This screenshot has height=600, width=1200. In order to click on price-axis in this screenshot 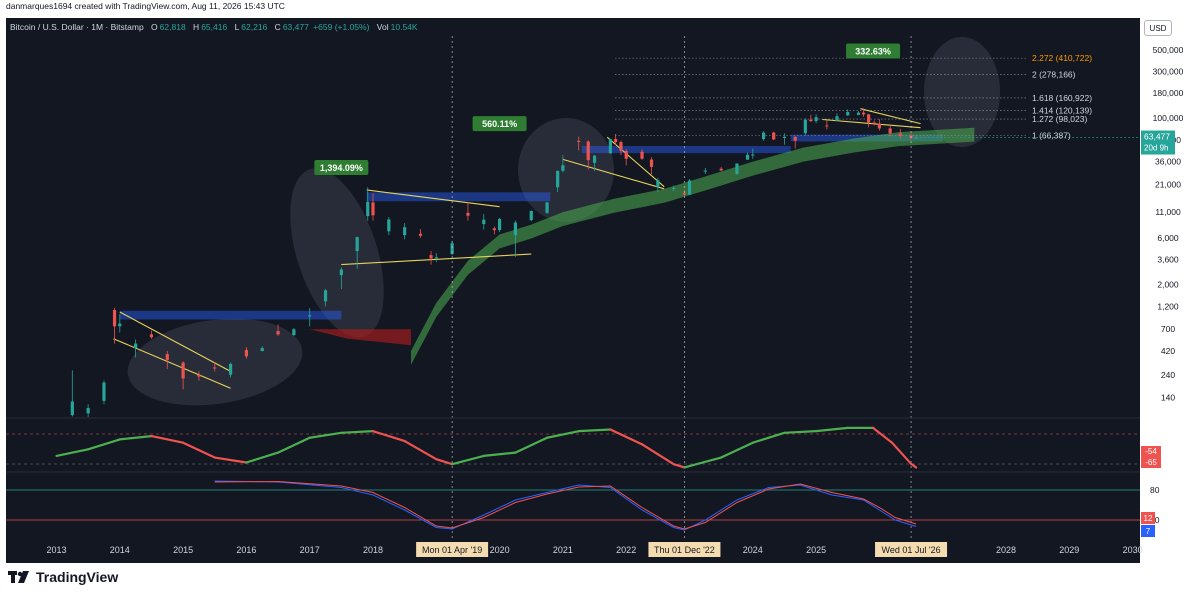, I will do `click(1168, 290)`.